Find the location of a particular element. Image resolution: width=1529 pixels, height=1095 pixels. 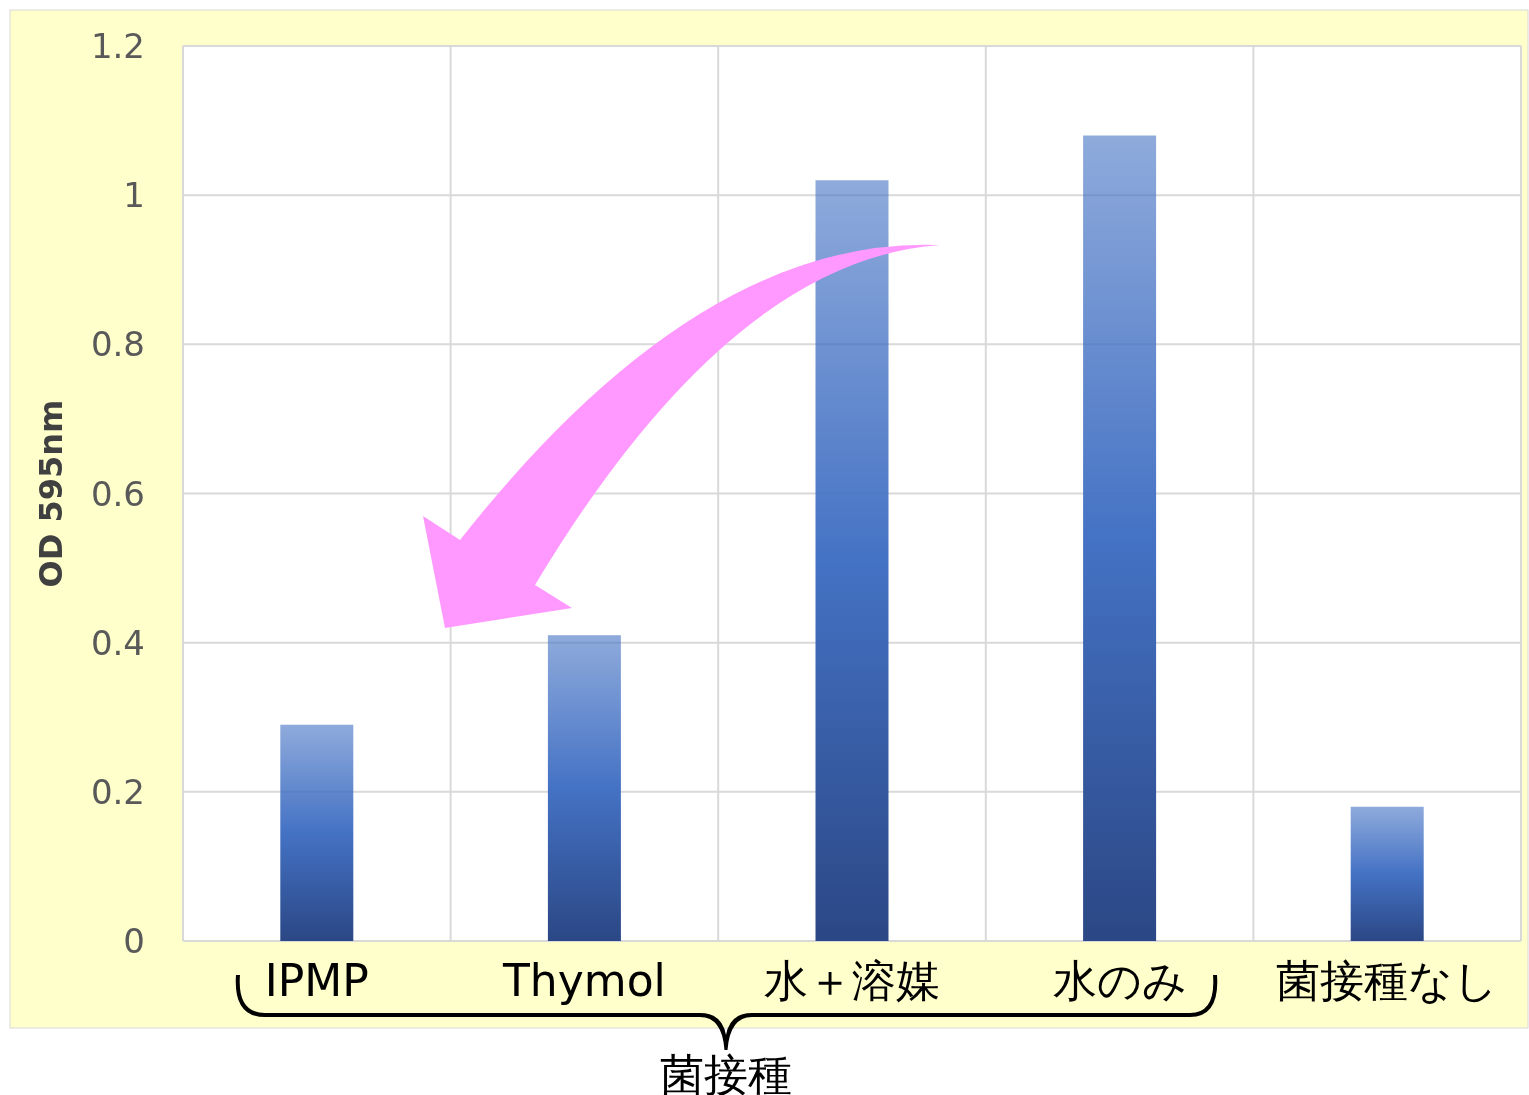

x-tick-label: 水のみ is located at coordinates (1119, 980).